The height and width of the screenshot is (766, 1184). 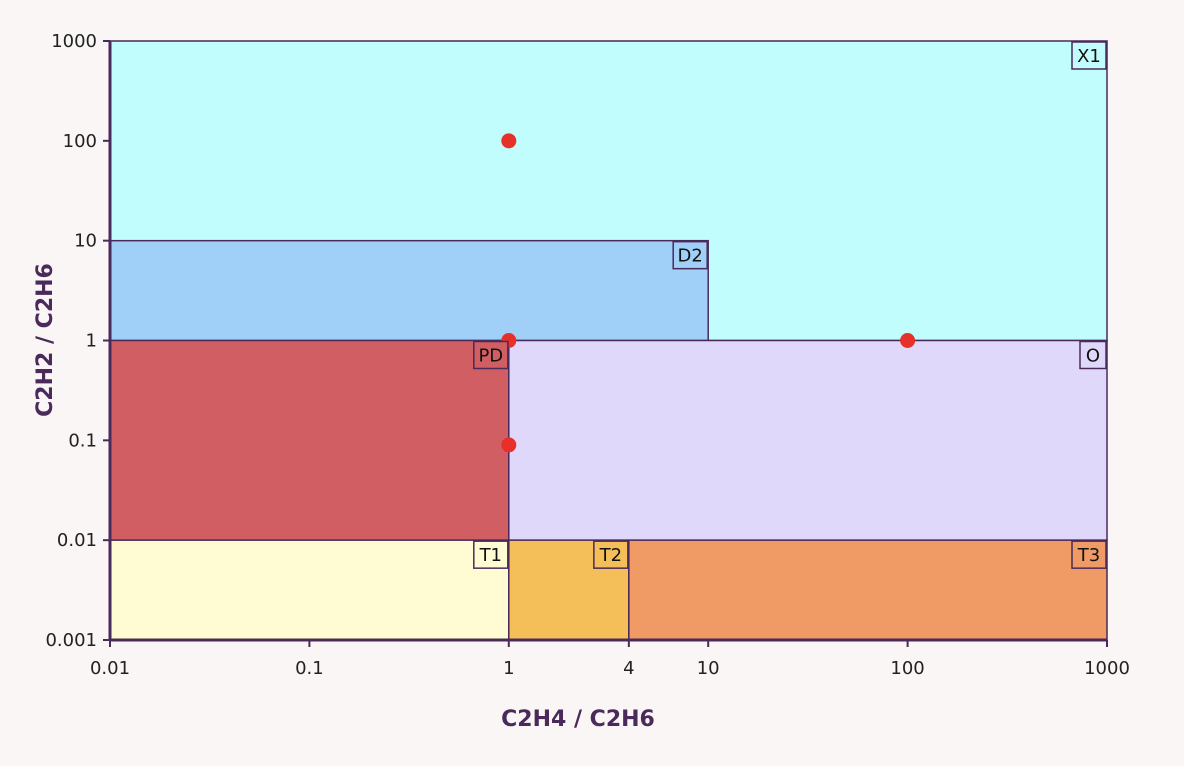 I want to click on points-layer, so click(x=708, y=293).